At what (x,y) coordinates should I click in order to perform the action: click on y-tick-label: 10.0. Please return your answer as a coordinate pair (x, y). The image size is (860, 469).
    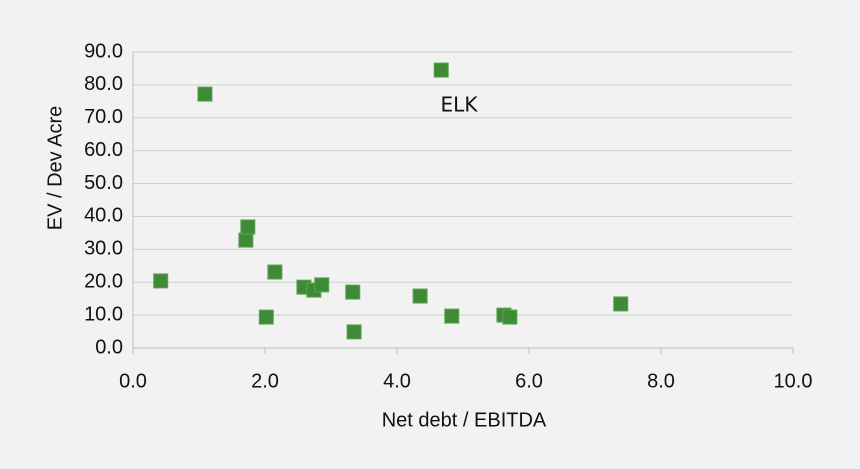
    Looking at the image, I should click on (103, 314).